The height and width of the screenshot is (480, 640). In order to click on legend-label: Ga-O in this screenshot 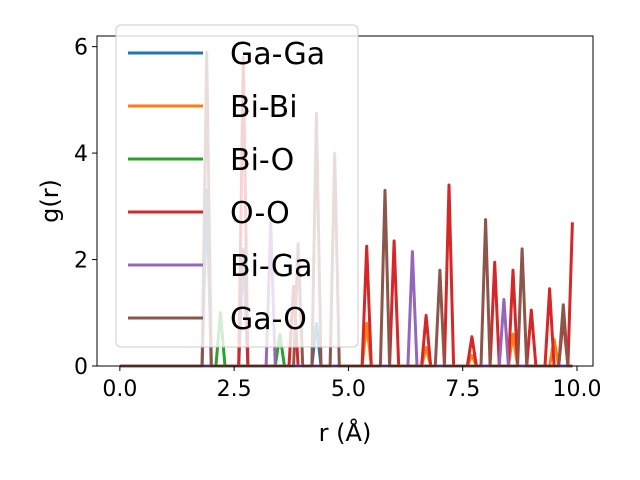, I will do `click(268, 319)`.